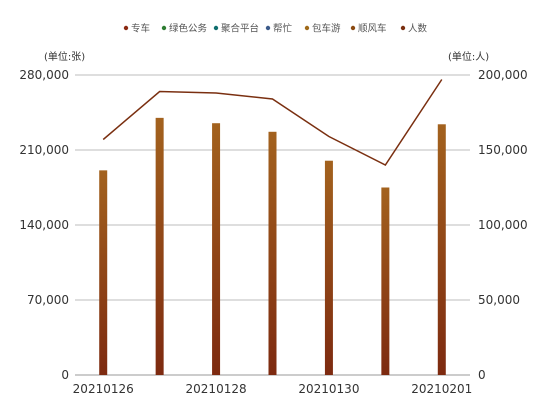 Image resolution: width=550 pixels, height=420 pixels. I want to click on right-axis-ticks: 0 50,000 100,000 150,000 200,000, so click(503, 225).